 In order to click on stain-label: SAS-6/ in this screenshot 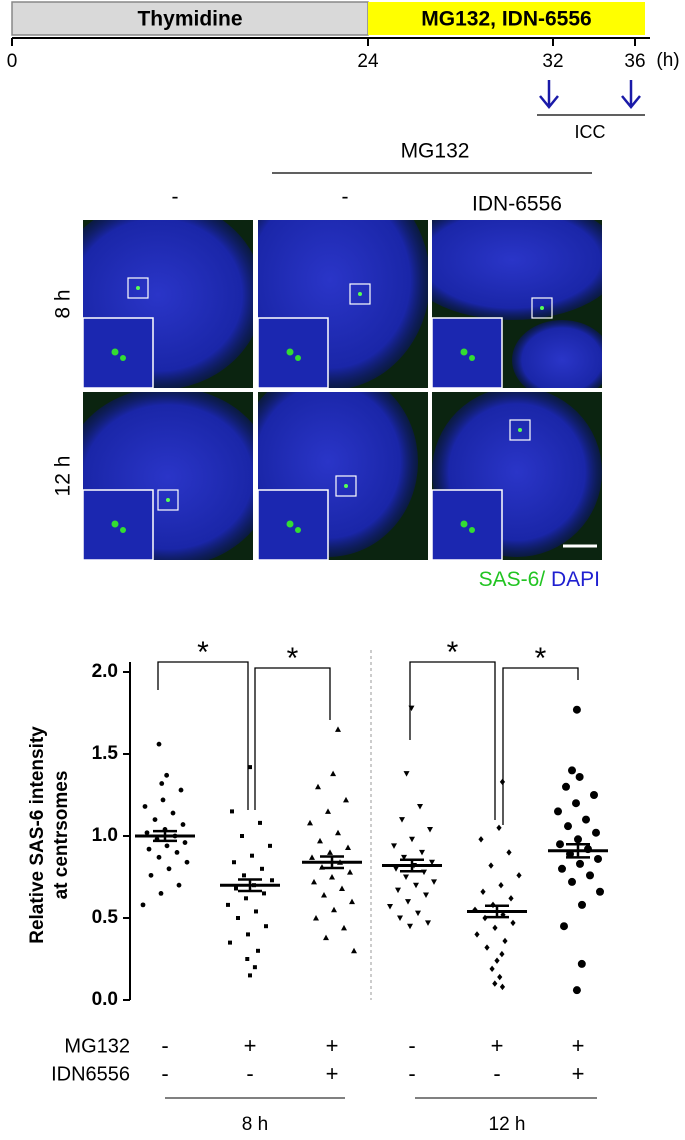, I will do `click(512, 579)`.